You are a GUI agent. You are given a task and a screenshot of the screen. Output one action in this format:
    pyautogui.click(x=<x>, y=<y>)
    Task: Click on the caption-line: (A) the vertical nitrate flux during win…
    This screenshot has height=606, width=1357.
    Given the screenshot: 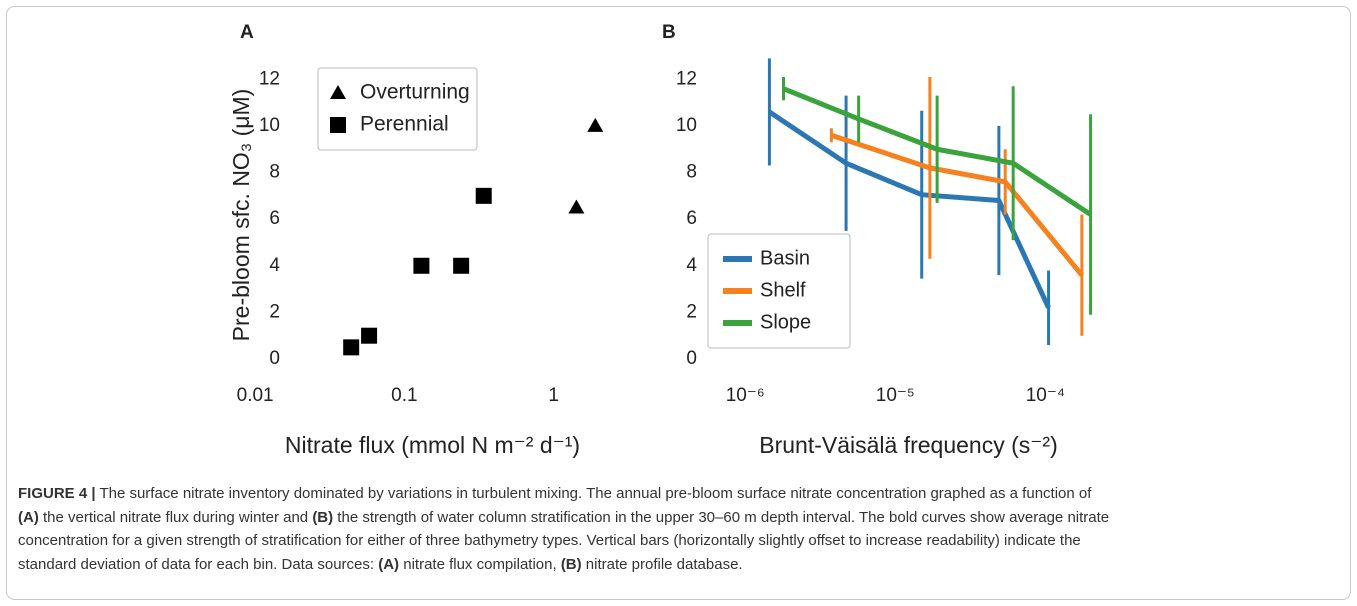 What is the action you would take?
    pyautogui.click(x=563, y=518)
    